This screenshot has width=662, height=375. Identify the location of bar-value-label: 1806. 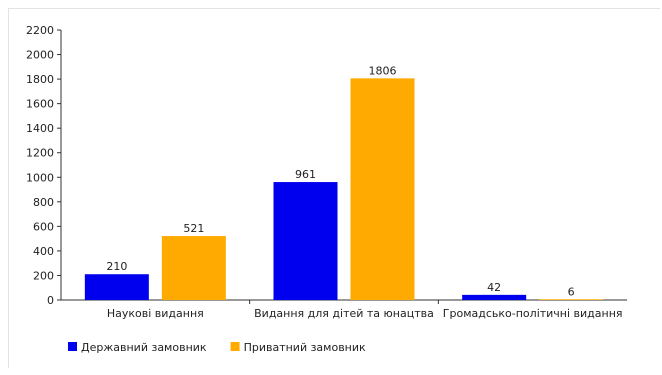
(383, 70).